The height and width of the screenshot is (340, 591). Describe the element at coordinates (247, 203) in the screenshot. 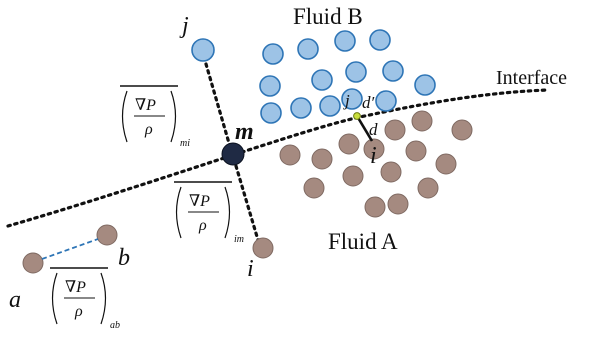

I see `dotted-line-m-i` at that location.